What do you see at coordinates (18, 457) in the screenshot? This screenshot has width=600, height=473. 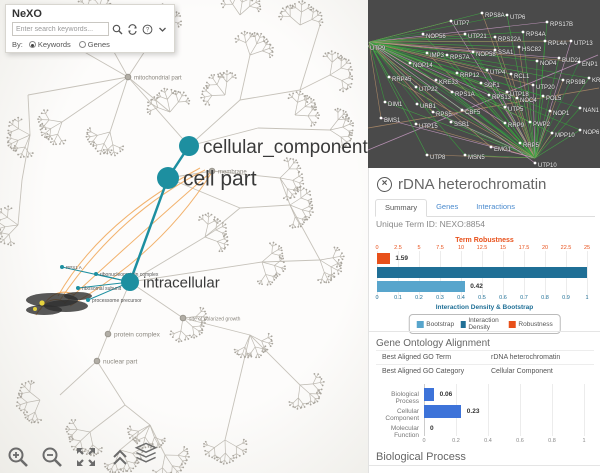 I see `zoom-in-icon` at bounding box center [18, 457].